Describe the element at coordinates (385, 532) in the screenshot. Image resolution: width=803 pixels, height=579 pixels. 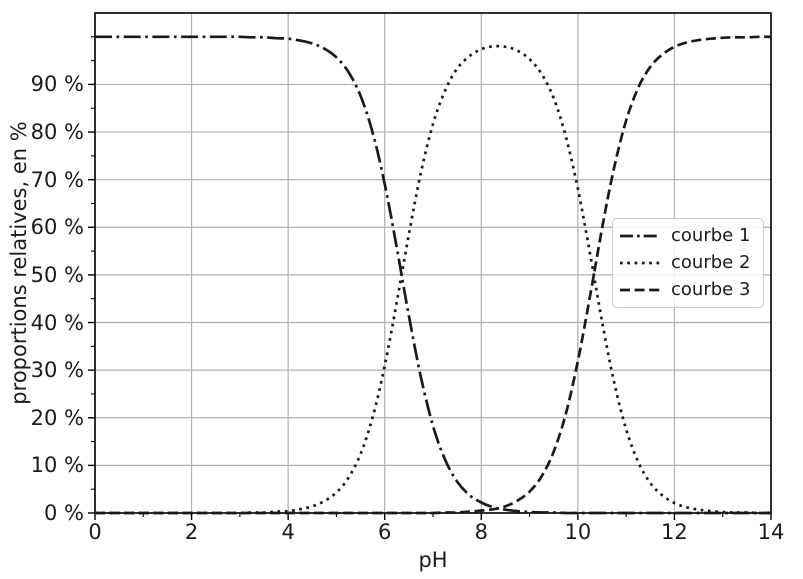
I see `x-tick-label: 6` at that location.